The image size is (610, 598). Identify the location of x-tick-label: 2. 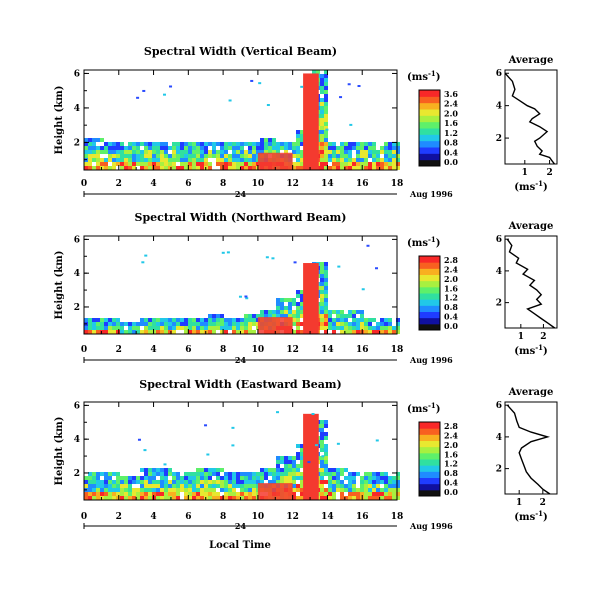
(119, 517).